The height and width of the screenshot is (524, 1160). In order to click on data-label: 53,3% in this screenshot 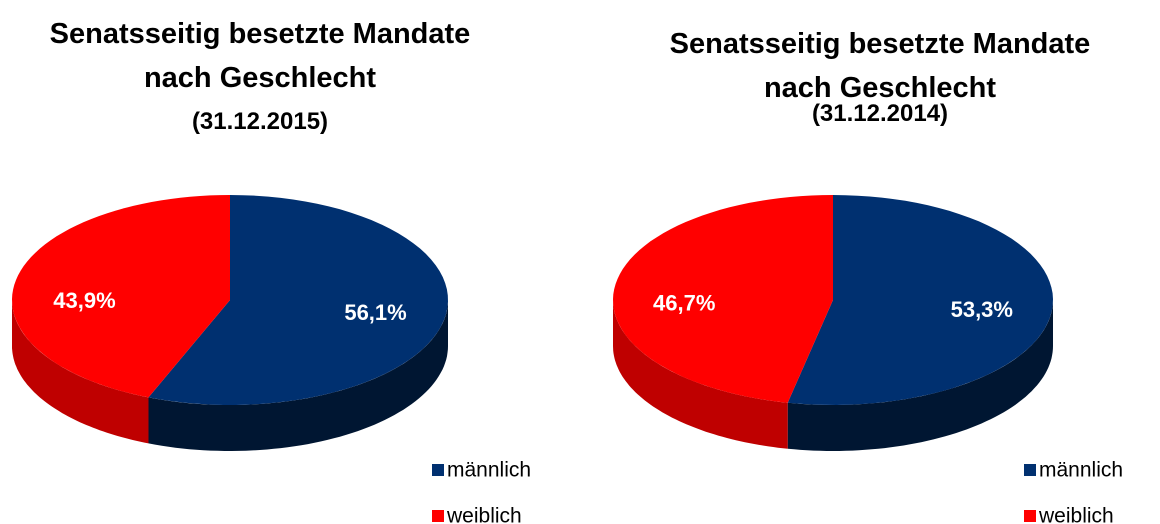, I will do `click(982, 309)`.